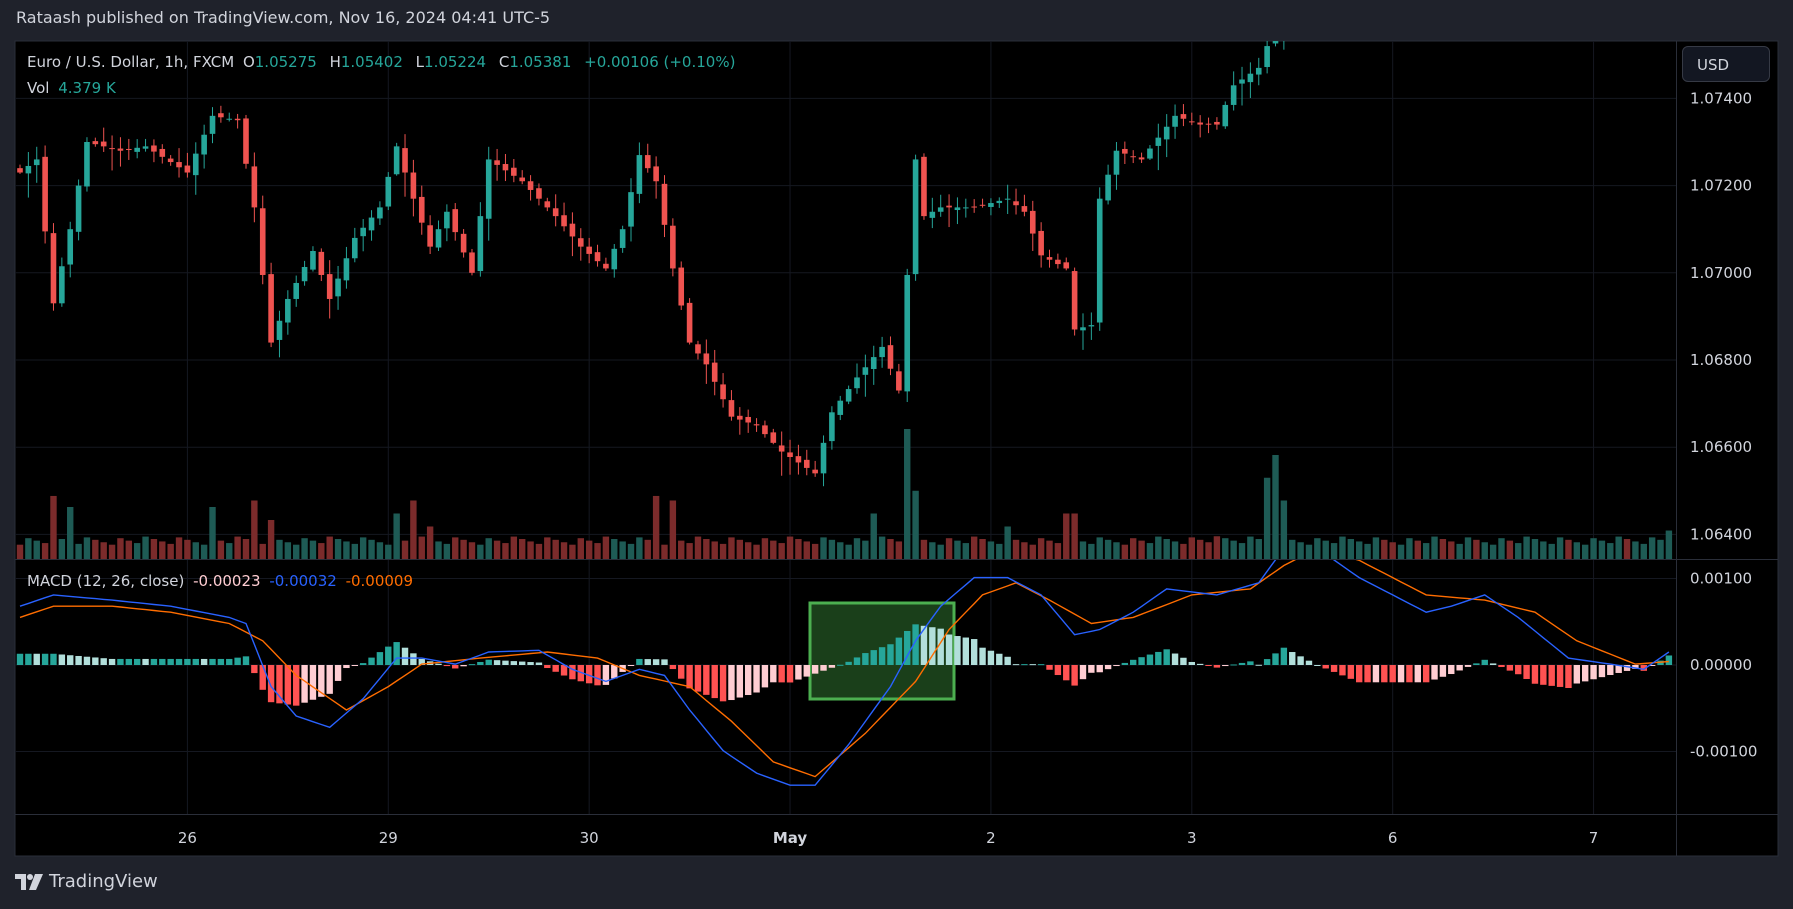 The width and height of the screenshot is (1793, 909). What do you see at coordinates (1726, 64) in the screenshot?
I see `currency-button: USD` at bounding box center [1726, 64].